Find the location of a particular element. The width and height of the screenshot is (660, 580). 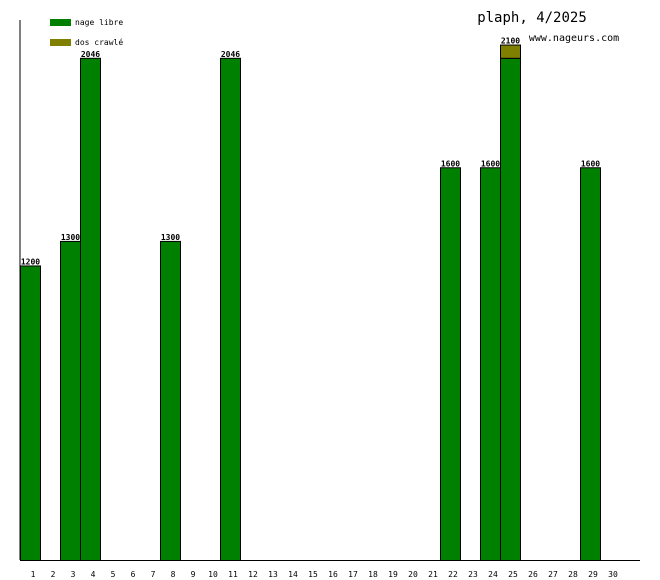

legend-label-nage-libre: nage libre is located at coordinates (99, 22).